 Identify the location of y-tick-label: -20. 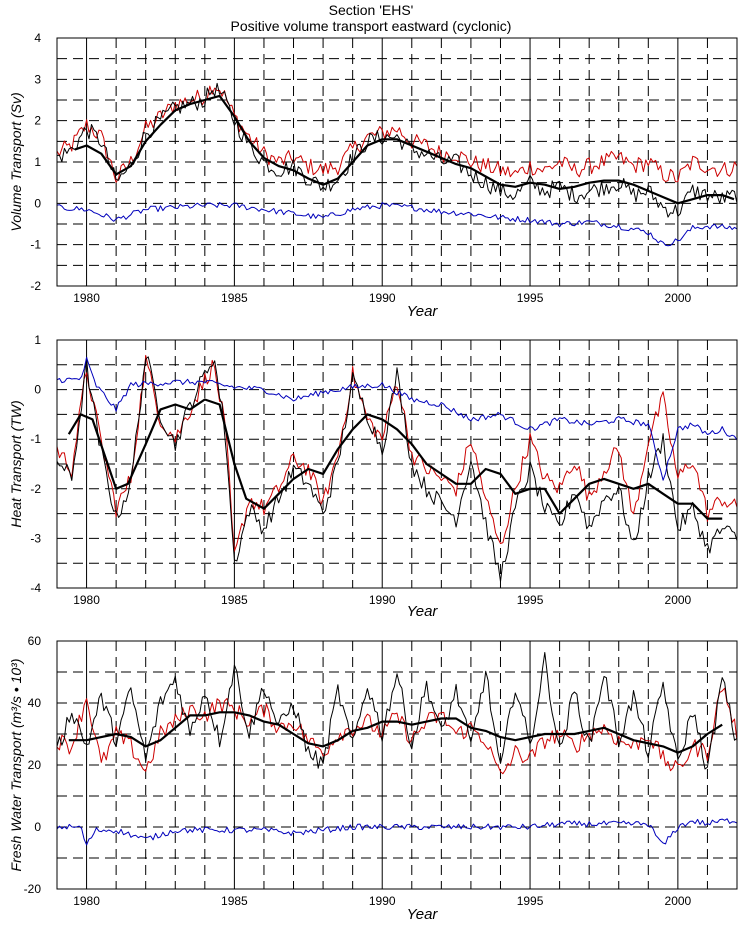
(33, 889).